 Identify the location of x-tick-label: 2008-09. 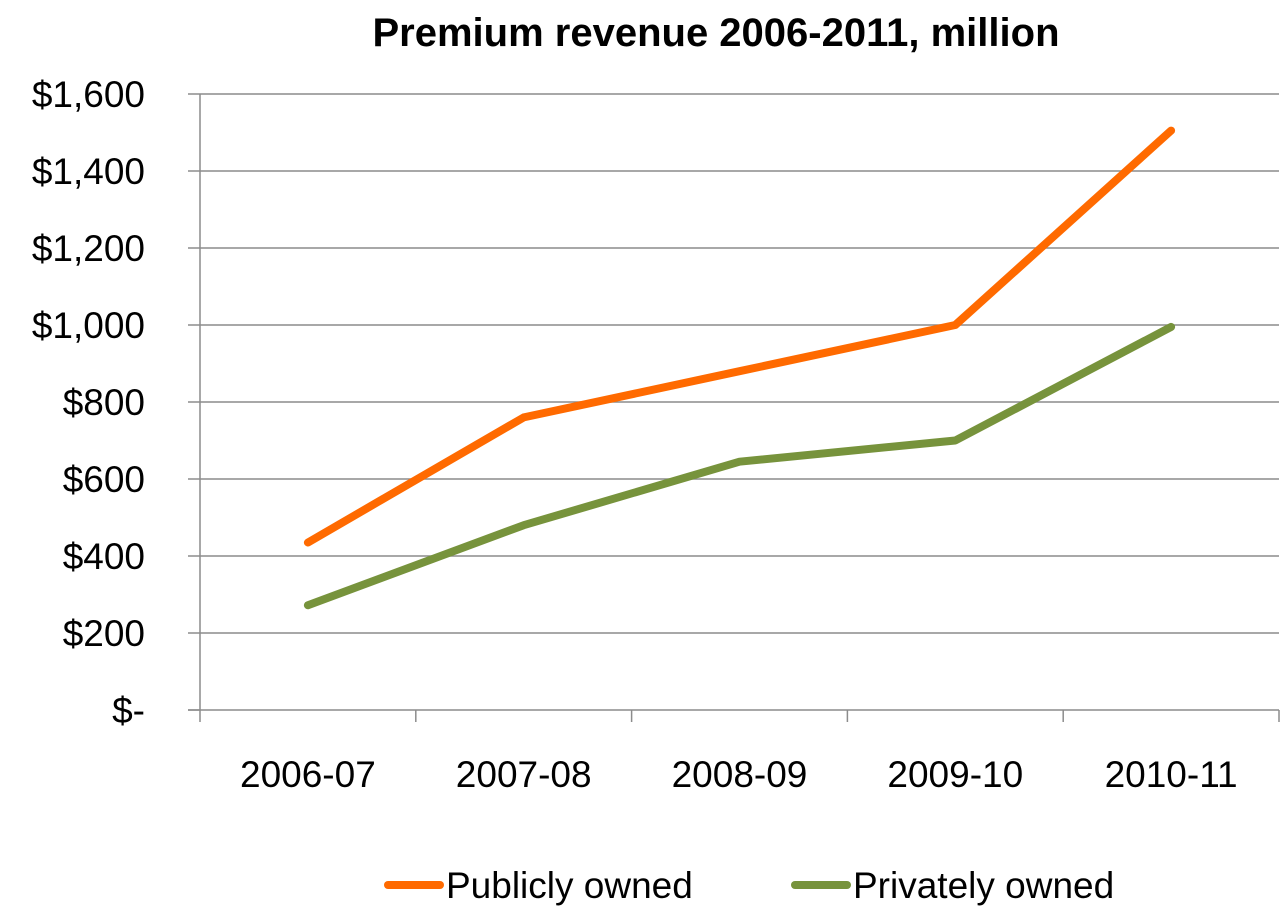
(740, 774).